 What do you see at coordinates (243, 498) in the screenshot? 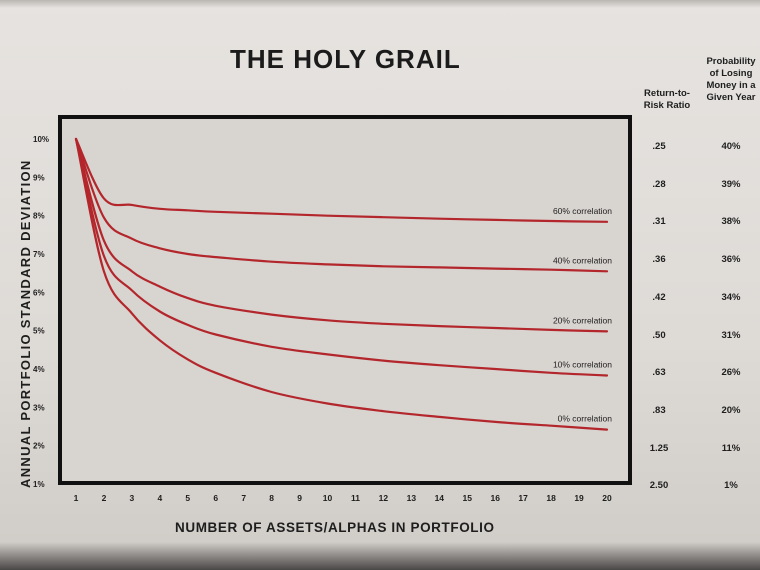
I see `x-tick-label: 7` at bounding box center [243, 498].